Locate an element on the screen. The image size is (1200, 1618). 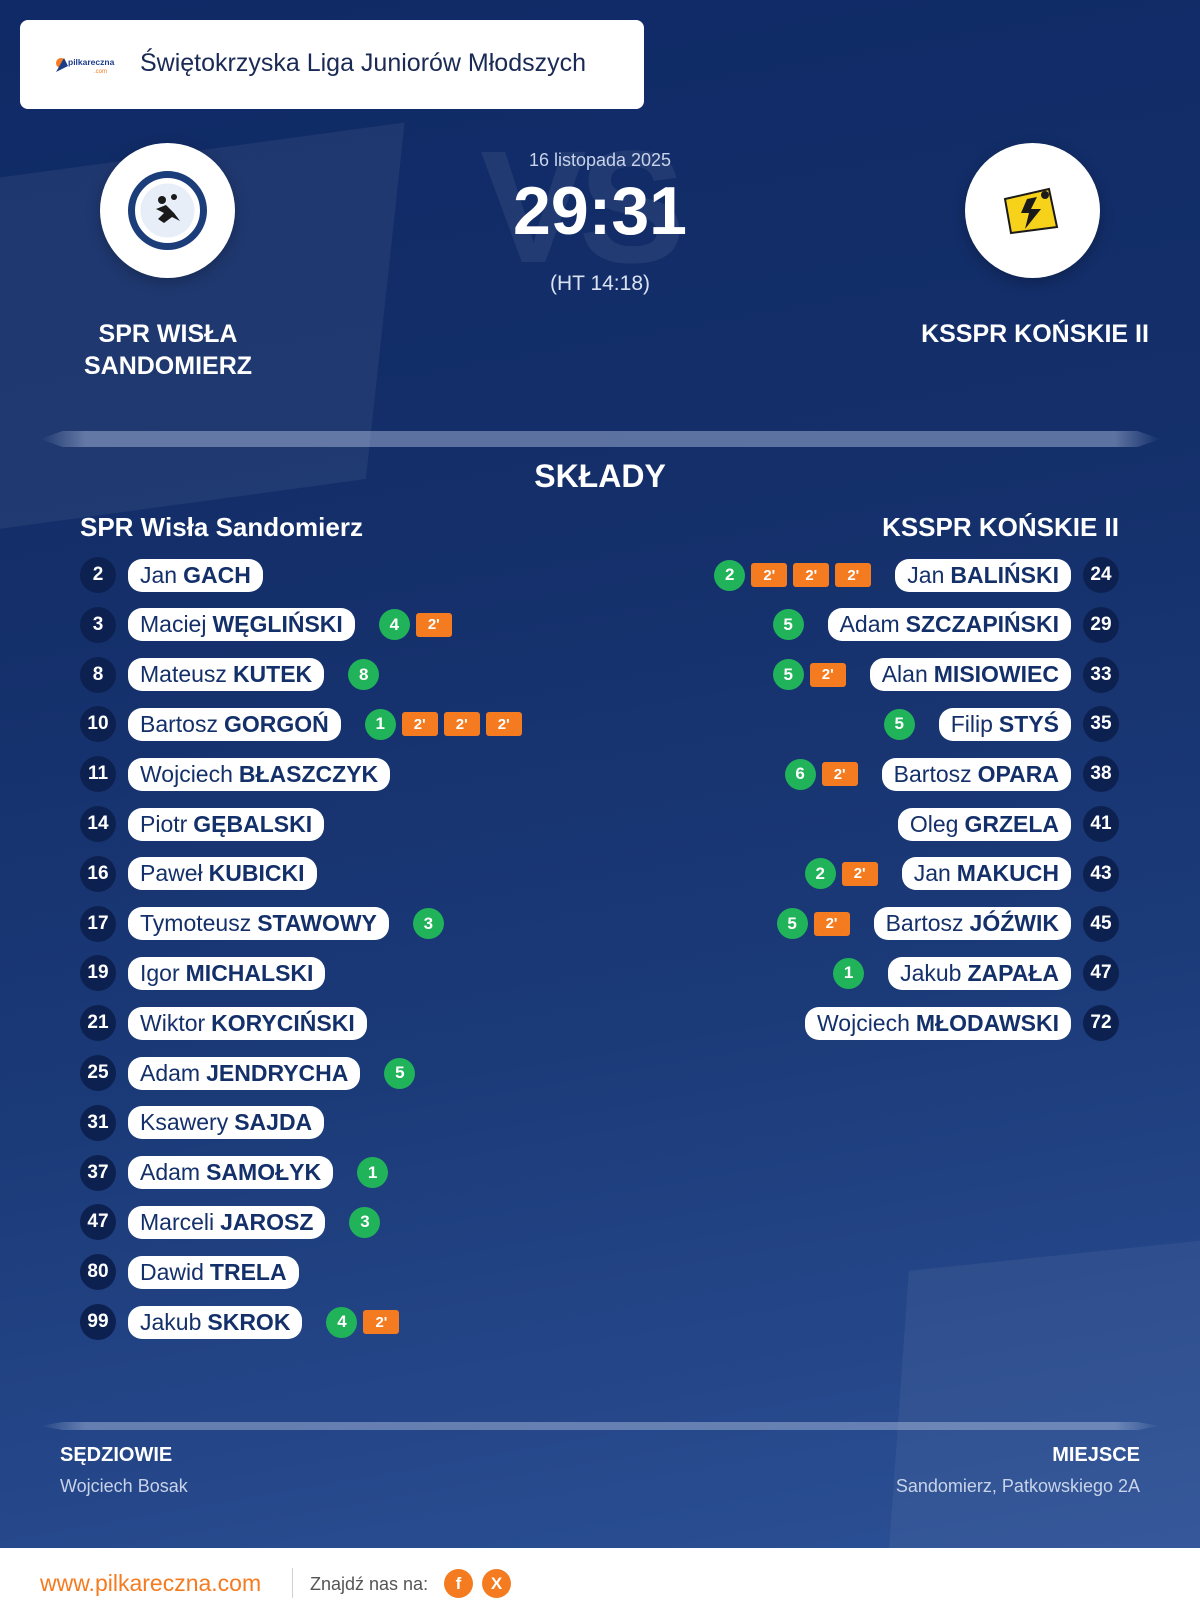
home-team-name-line1: SPR WISŁA is located at coordinates (168, 334).